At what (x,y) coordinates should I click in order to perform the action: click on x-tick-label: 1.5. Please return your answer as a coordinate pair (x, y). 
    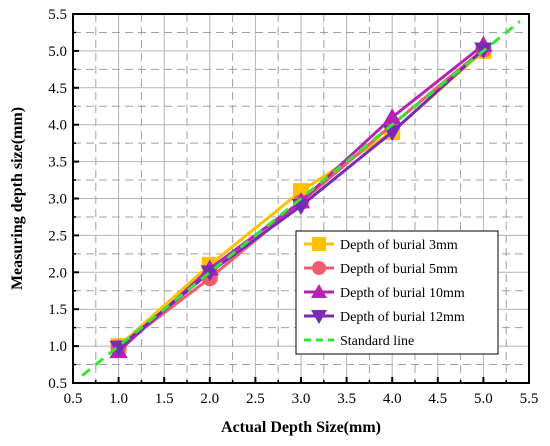
    Looking at the image, I should click on (164, 399).